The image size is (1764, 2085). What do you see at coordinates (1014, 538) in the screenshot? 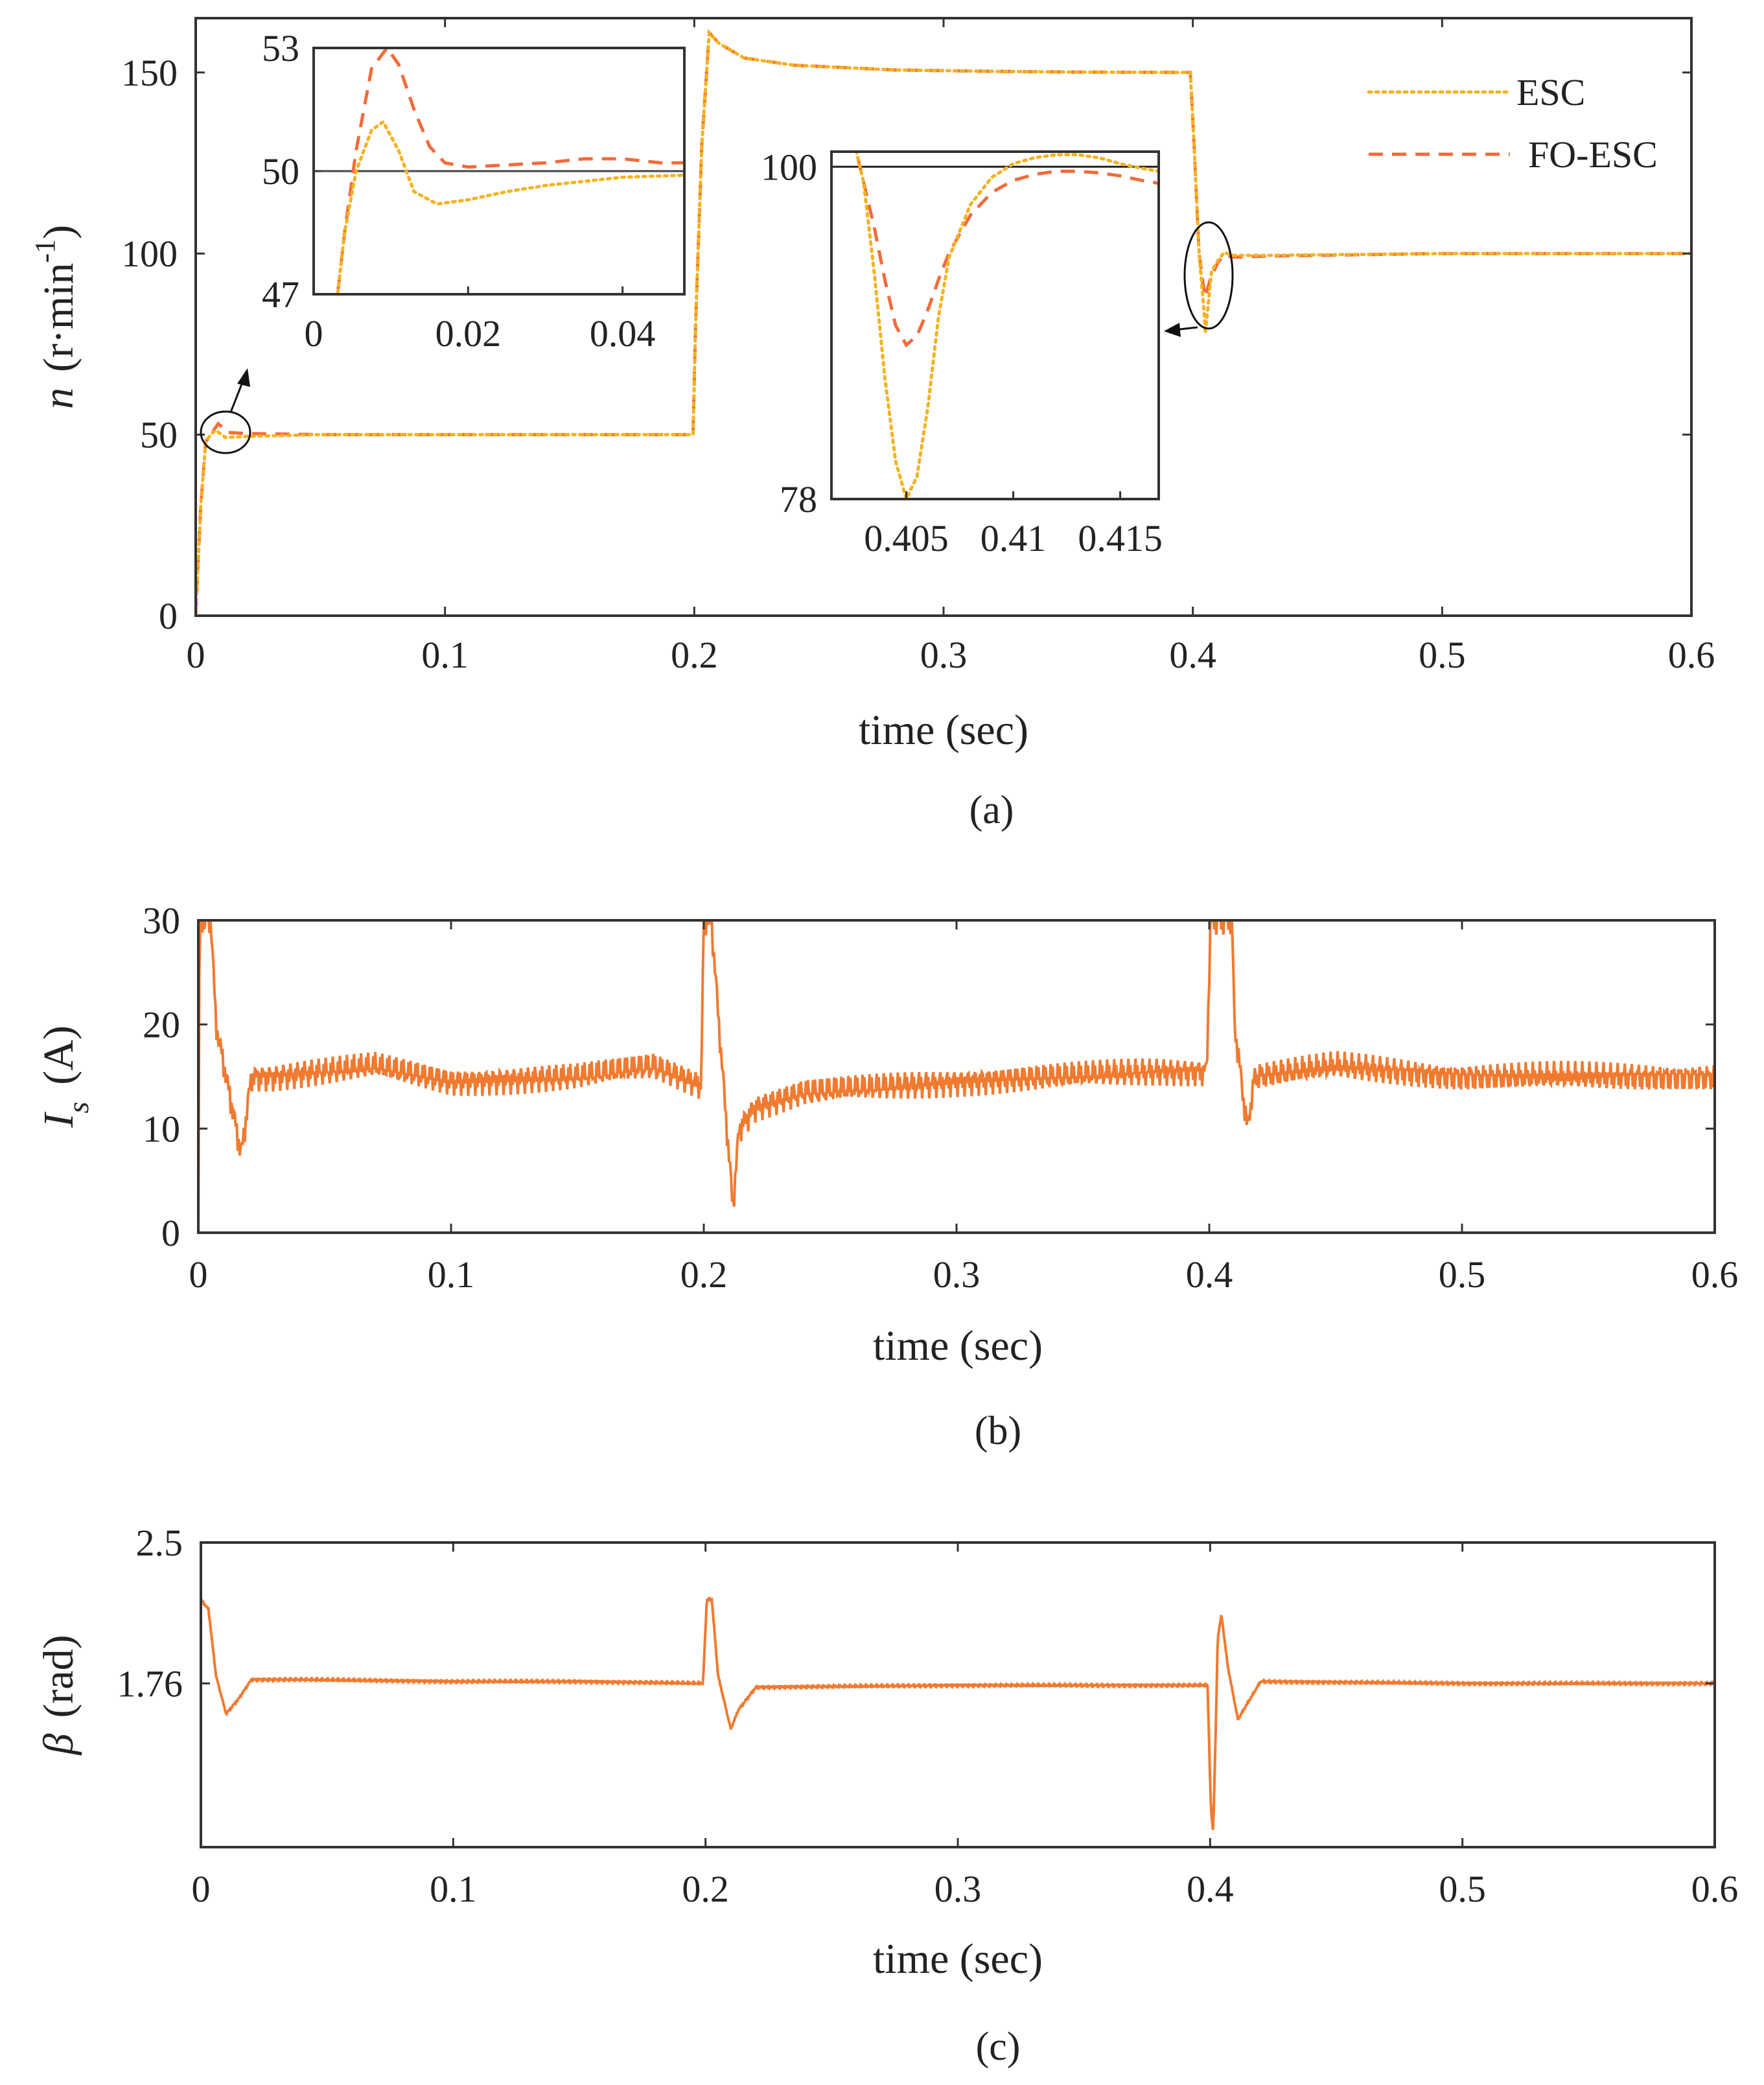
I see `chart-a-inset2-xtick-label: 0.41` at bounding box center [1014, 538].